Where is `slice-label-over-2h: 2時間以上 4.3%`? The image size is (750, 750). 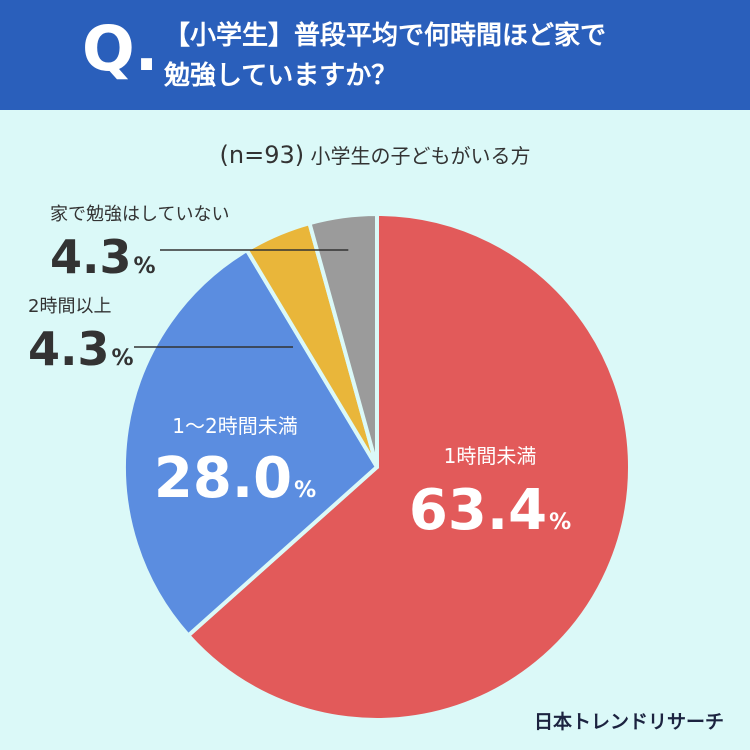 slice-label-over-2h: 2時間以上 4.3% is located at coordinates (81, 332).